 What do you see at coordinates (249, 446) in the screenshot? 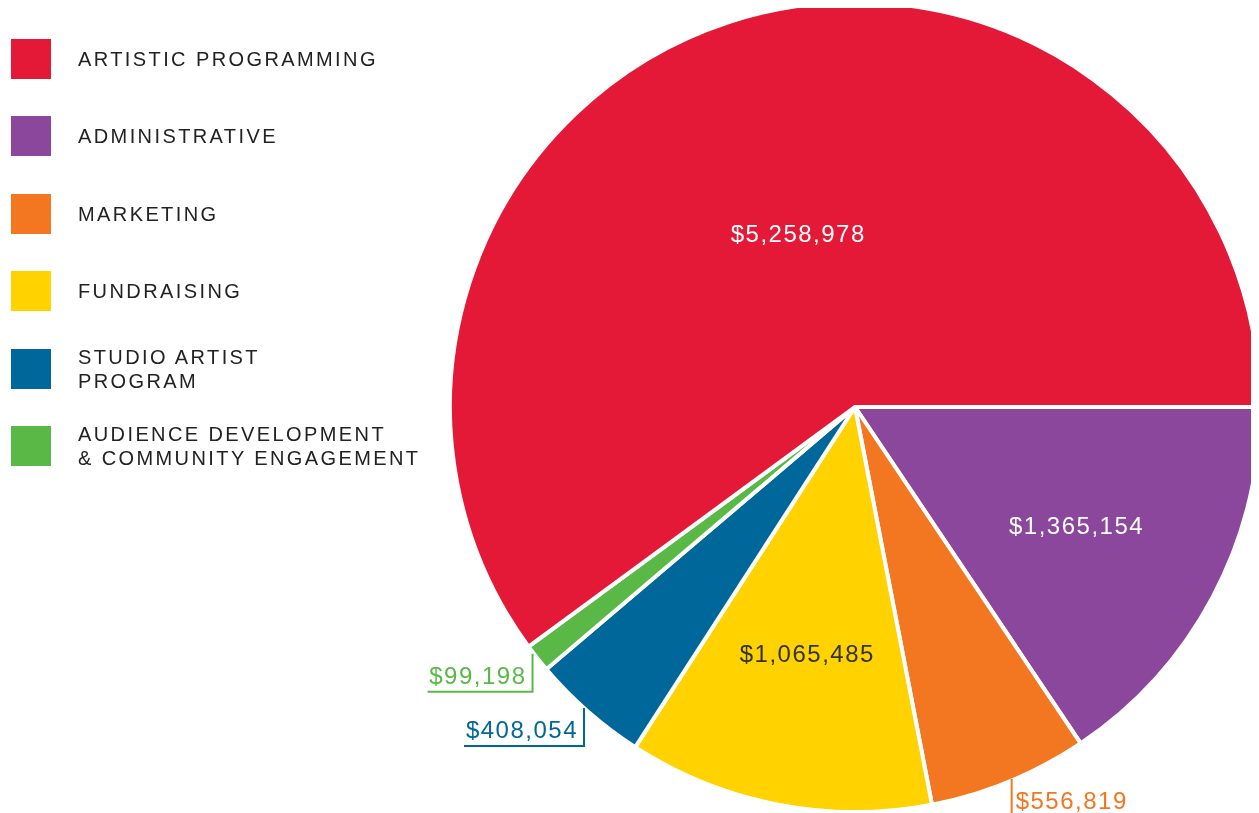
I see `legend-label: AUDIENCE DEVELOPMENT & COMMUNITY ENGAGEMENT` at bounding box center [249, 446].